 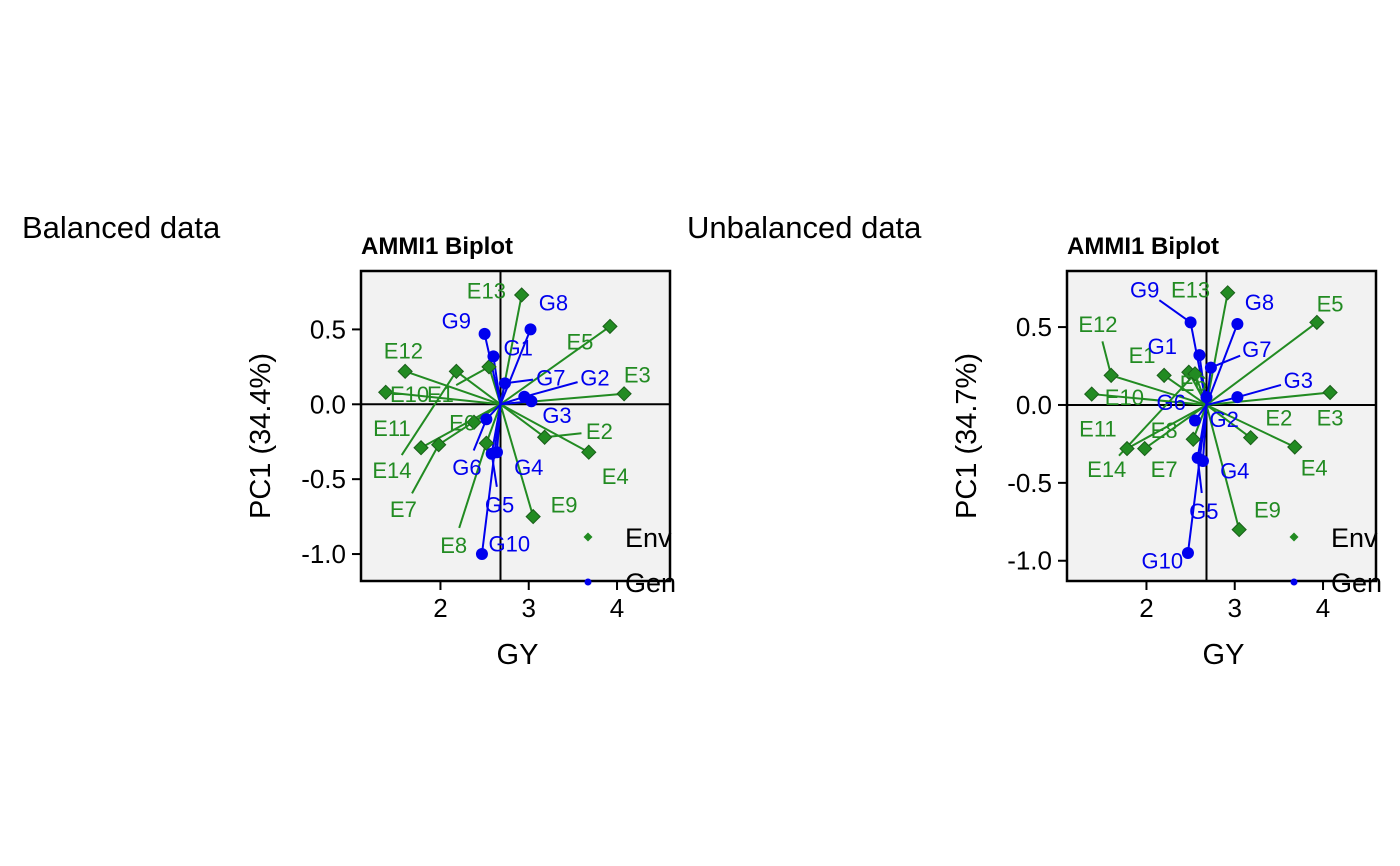 What do you see at coordinates (588, 582) in the screenshot?
I see `legend-gen-marker` at bounding box center [588, 582].